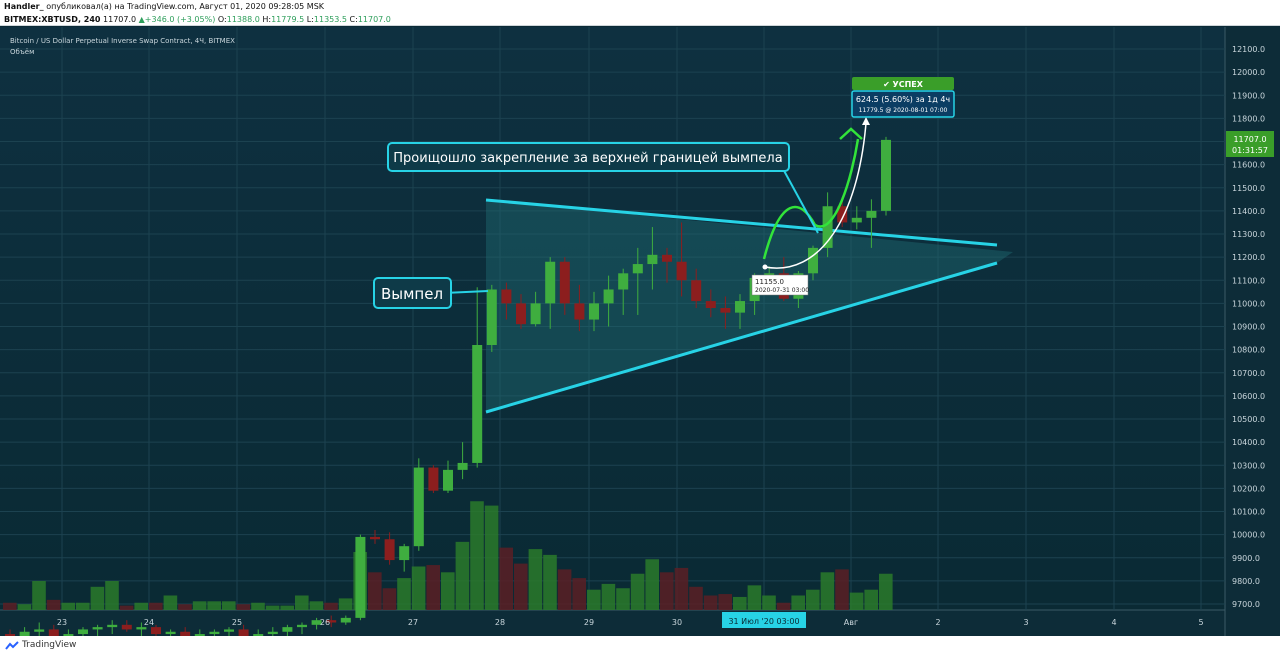  What do you see at coordinates (1248, 211) in the screenshot?
I see `price-tick-label: 11400.0` at bounding box center [1248, 211].